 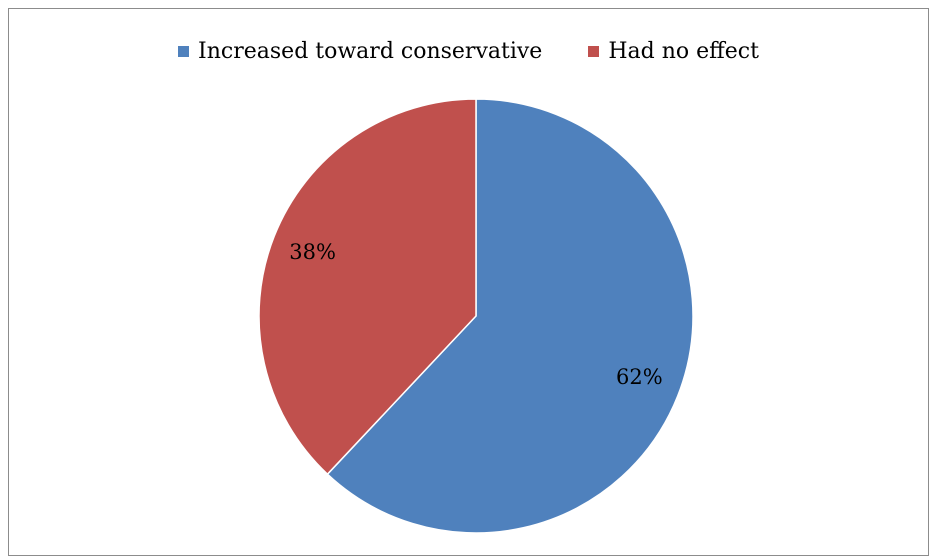 I want to click on legend-item-increased-toward-conservative: Increased toward conservative, so click(x=360, y=51).